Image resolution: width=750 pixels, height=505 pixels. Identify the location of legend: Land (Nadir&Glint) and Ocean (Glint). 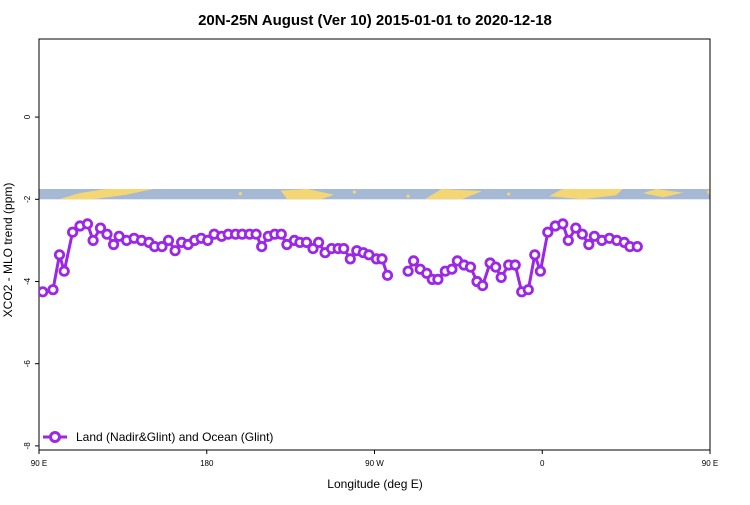
(158, 437).